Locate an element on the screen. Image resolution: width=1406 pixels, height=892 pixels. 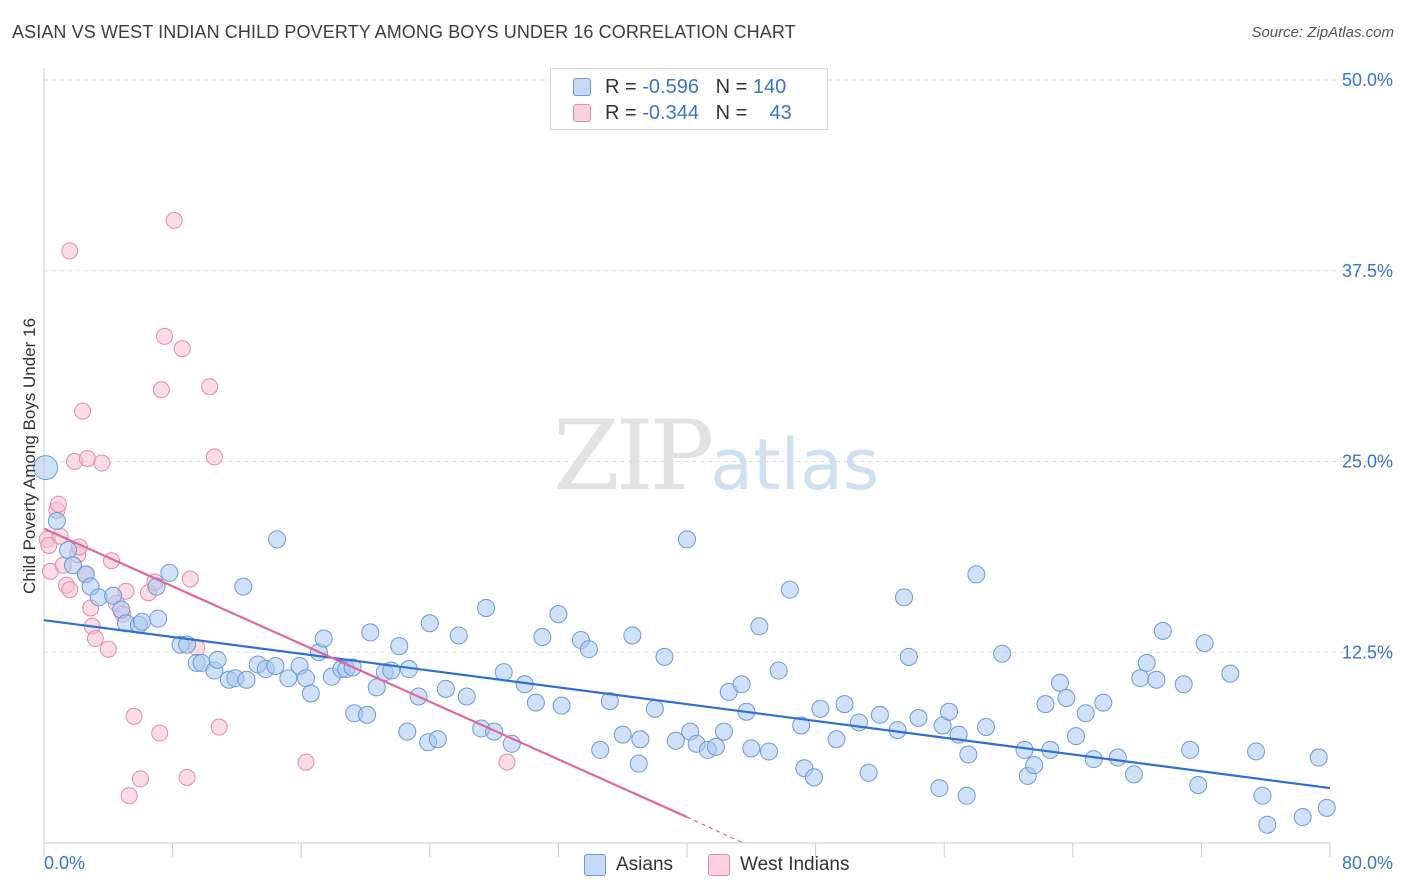
n-value: 140 is located at coordinates (769, 86).